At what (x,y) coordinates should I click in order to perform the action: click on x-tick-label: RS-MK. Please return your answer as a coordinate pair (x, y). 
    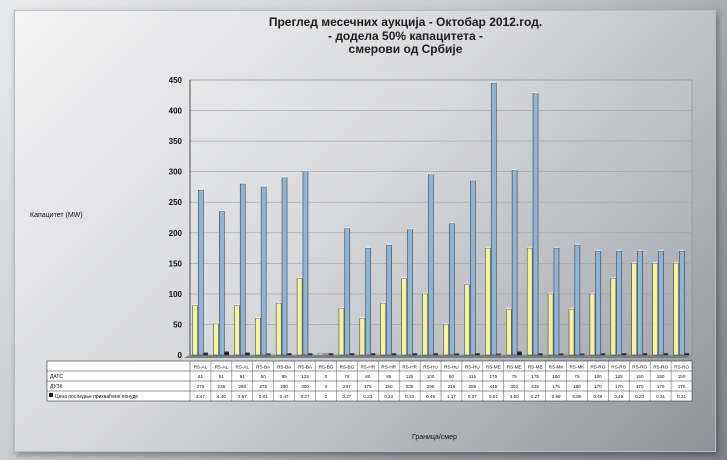
    Looking at the image, I should click on (557, 367).